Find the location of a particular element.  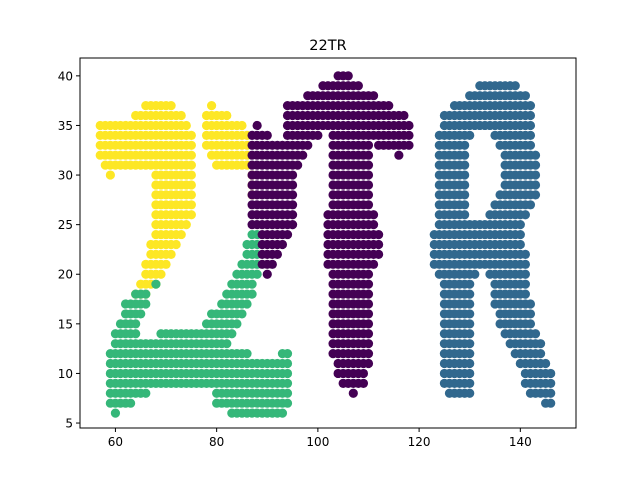

y-tick-label: 15 is located at coordinates (65, 324).